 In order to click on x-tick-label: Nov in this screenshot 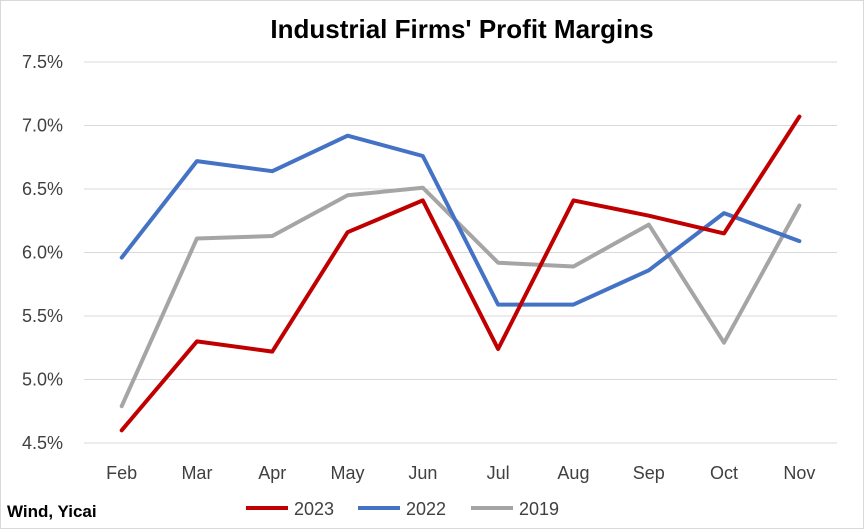, I will do `click(799, 473)`.